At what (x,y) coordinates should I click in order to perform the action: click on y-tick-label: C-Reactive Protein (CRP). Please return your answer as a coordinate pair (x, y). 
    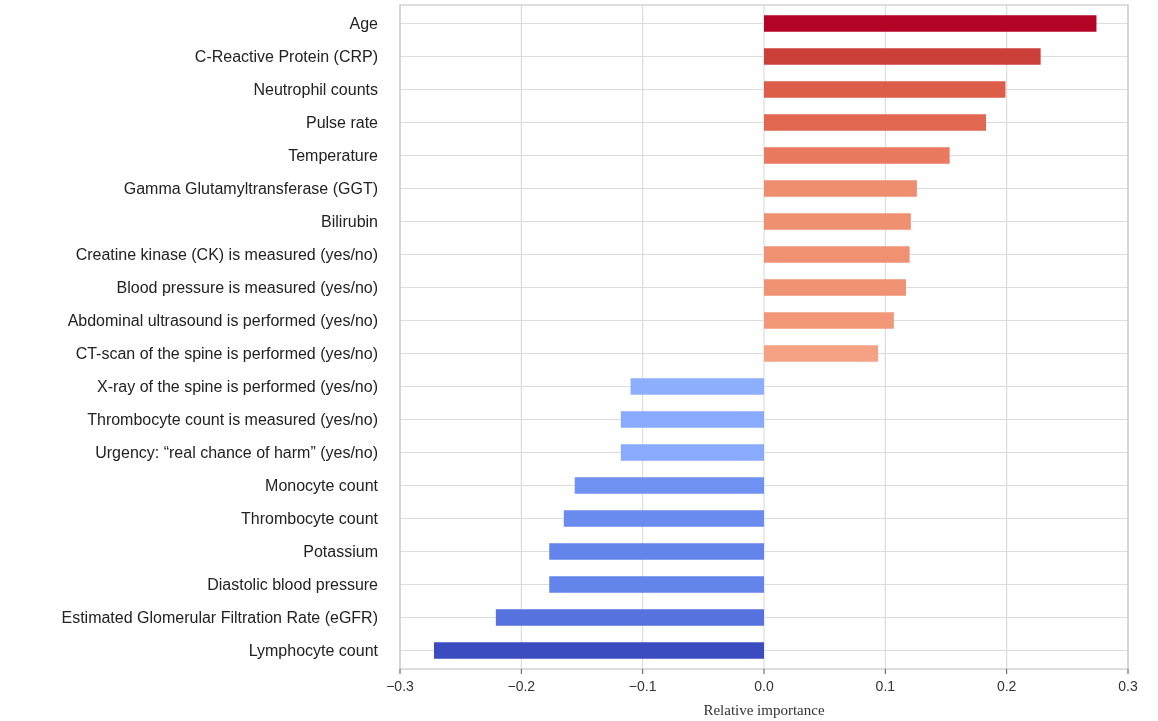
    Looking at the image, I should click on (286, 57).